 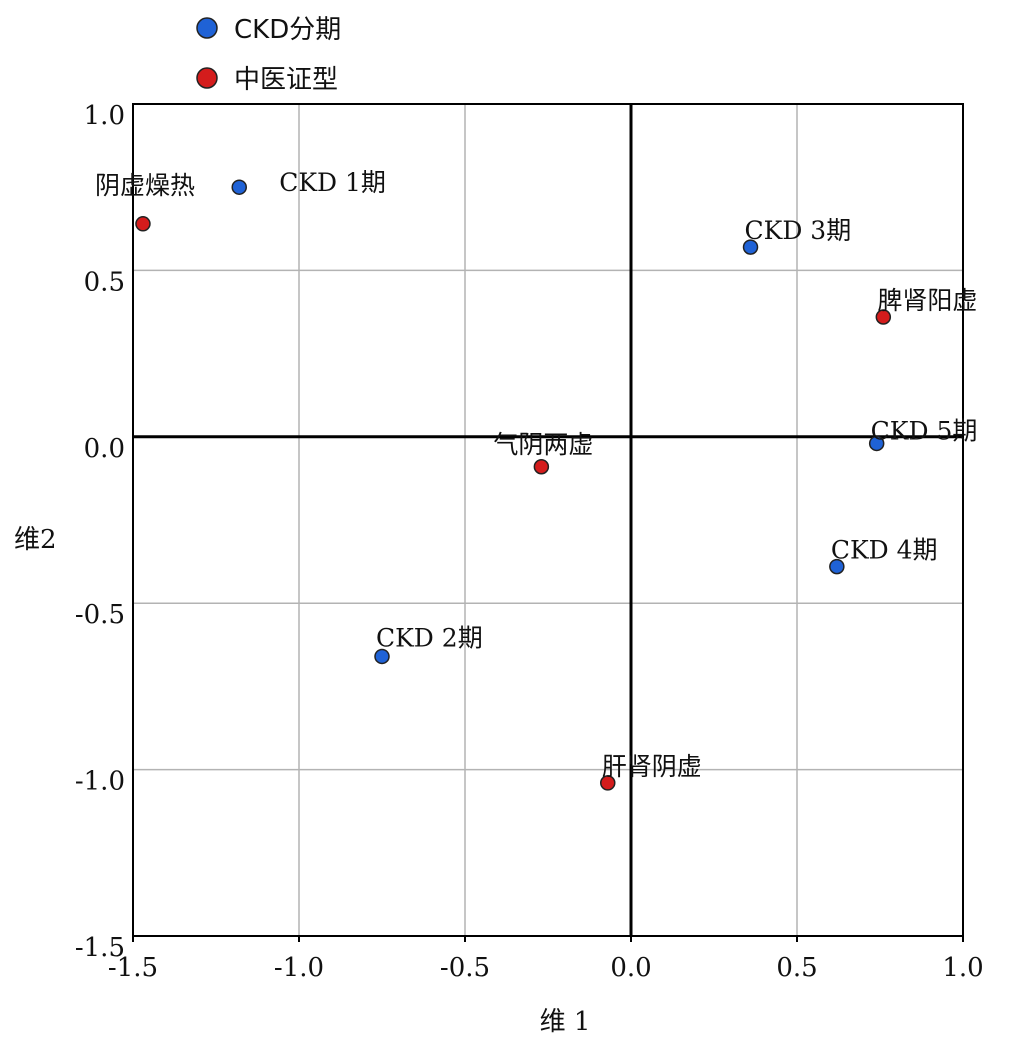 I want to click on legend-label-1: 中医证型, so click(x=286, y=80).